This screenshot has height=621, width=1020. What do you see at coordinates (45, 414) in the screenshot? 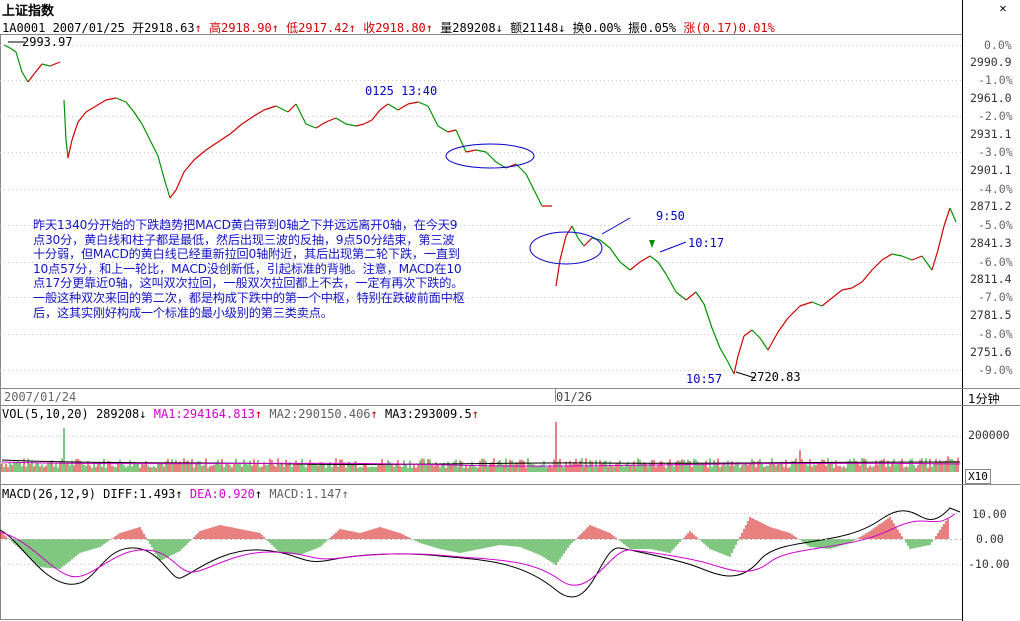
I see `vol-name: VOL(5,10,20)` at bounding box center [45, 414].